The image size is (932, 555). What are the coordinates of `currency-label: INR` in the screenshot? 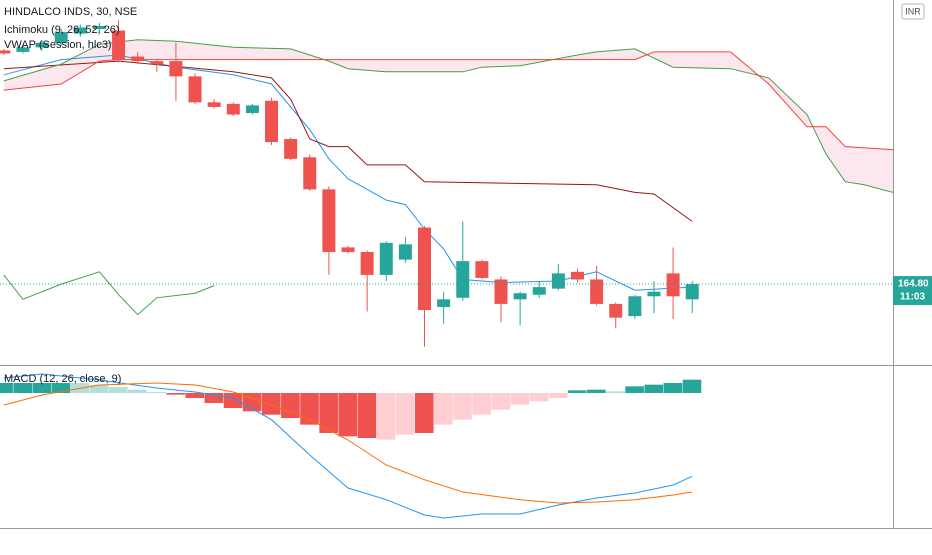 It's located at (913, 11).